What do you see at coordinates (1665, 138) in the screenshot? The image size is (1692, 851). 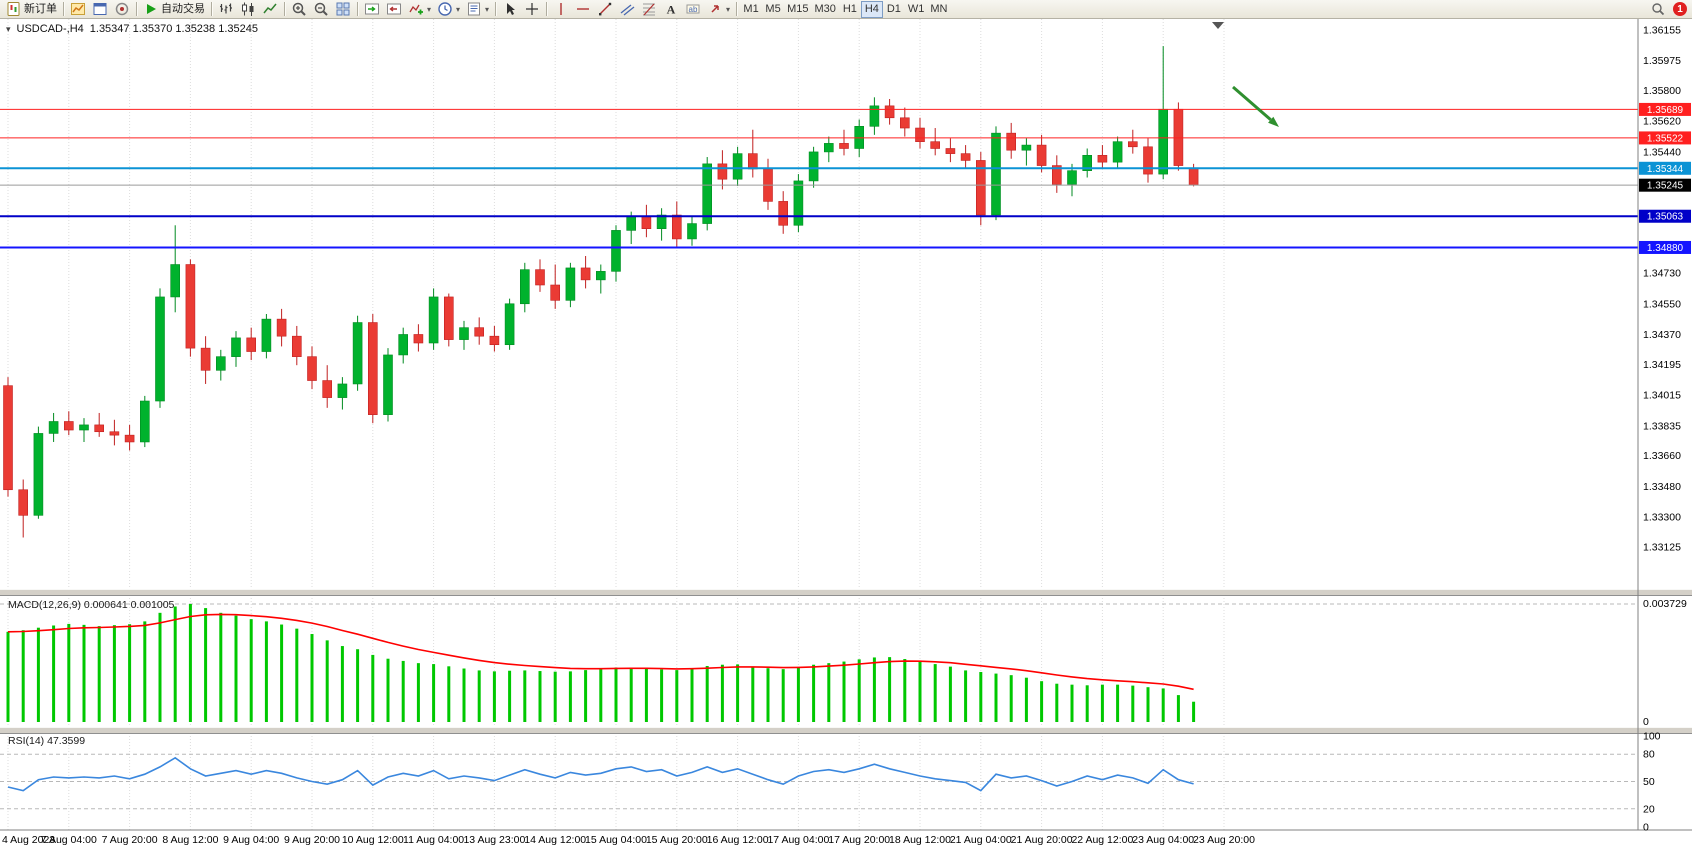 I see `price-badge-1.35522: 1.35522` at bounding box center [1665, 138].